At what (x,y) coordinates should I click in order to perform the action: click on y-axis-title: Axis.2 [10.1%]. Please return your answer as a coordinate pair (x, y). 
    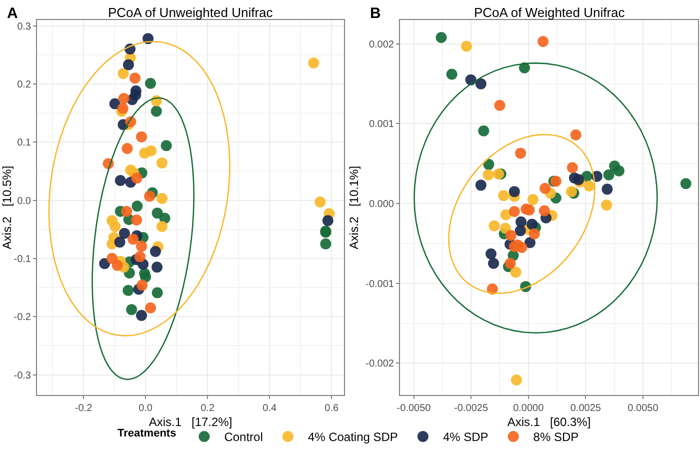
    Looking at the image, I should click on (353, 208).